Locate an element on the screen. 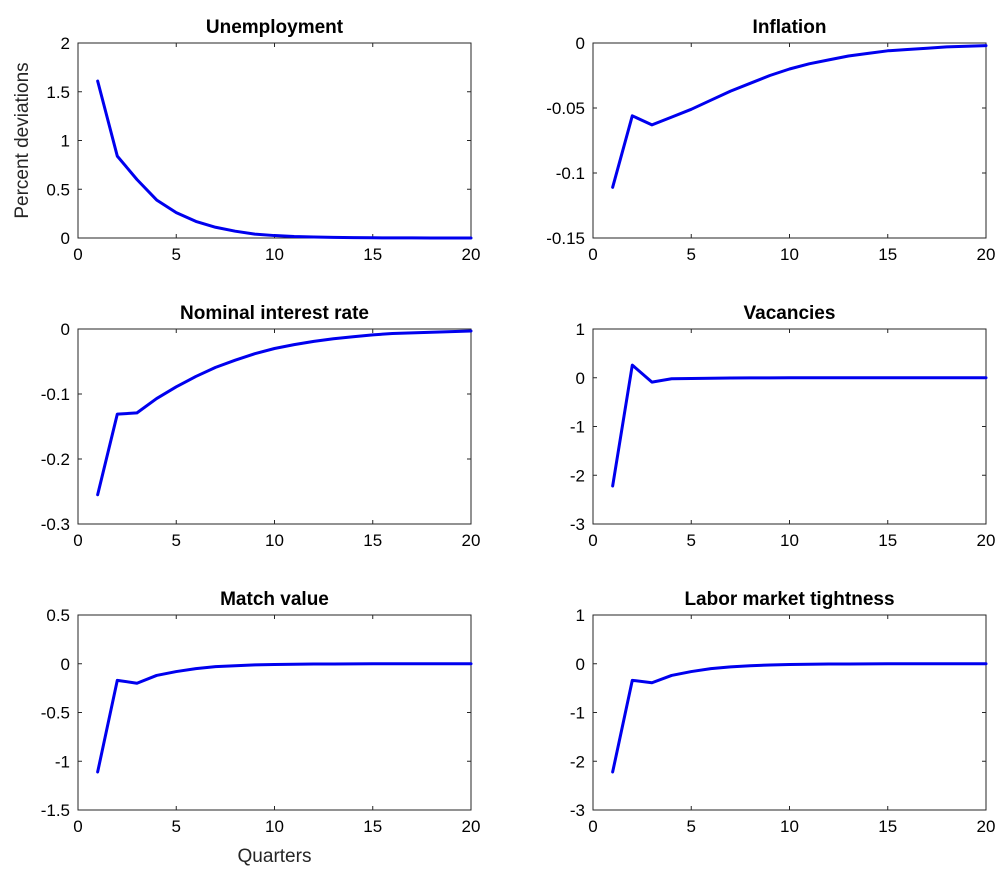 The height and width of the screenshot is (879, 1002). series-line-inflation is located at coordinates (799, 116).